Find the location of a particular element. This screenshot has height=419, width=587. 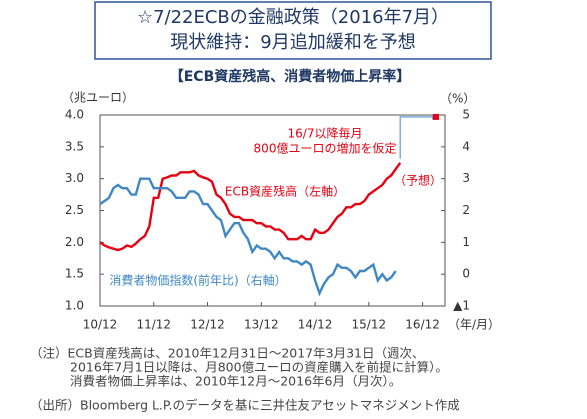

y2-tick-label: 1 is located at coordinates (466, 242).